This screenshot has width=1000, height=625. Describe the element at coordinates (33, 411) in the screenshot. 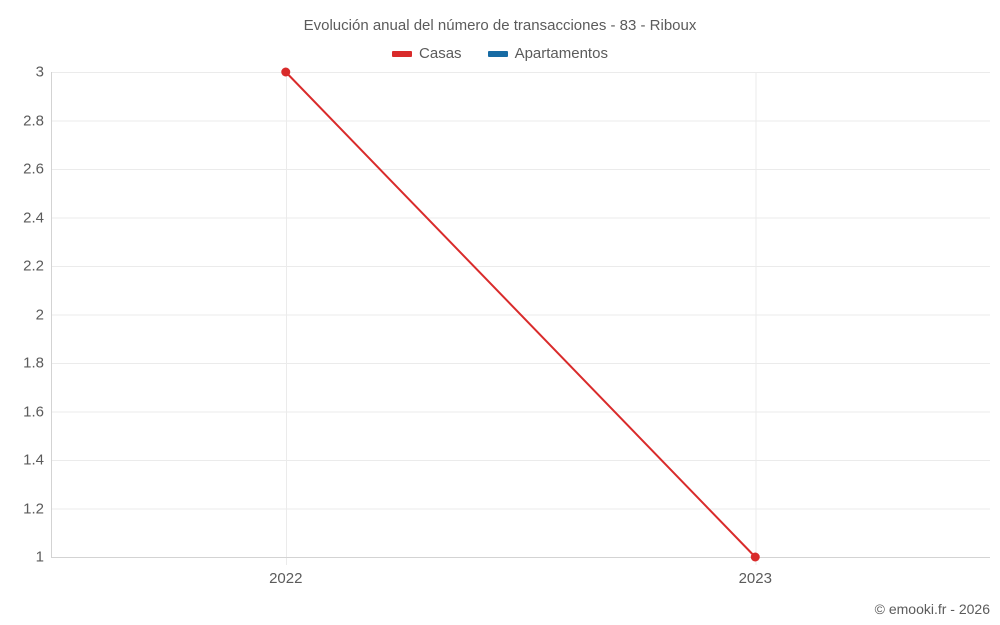

I see `y-axis-tick-label: 1.6` at that location.